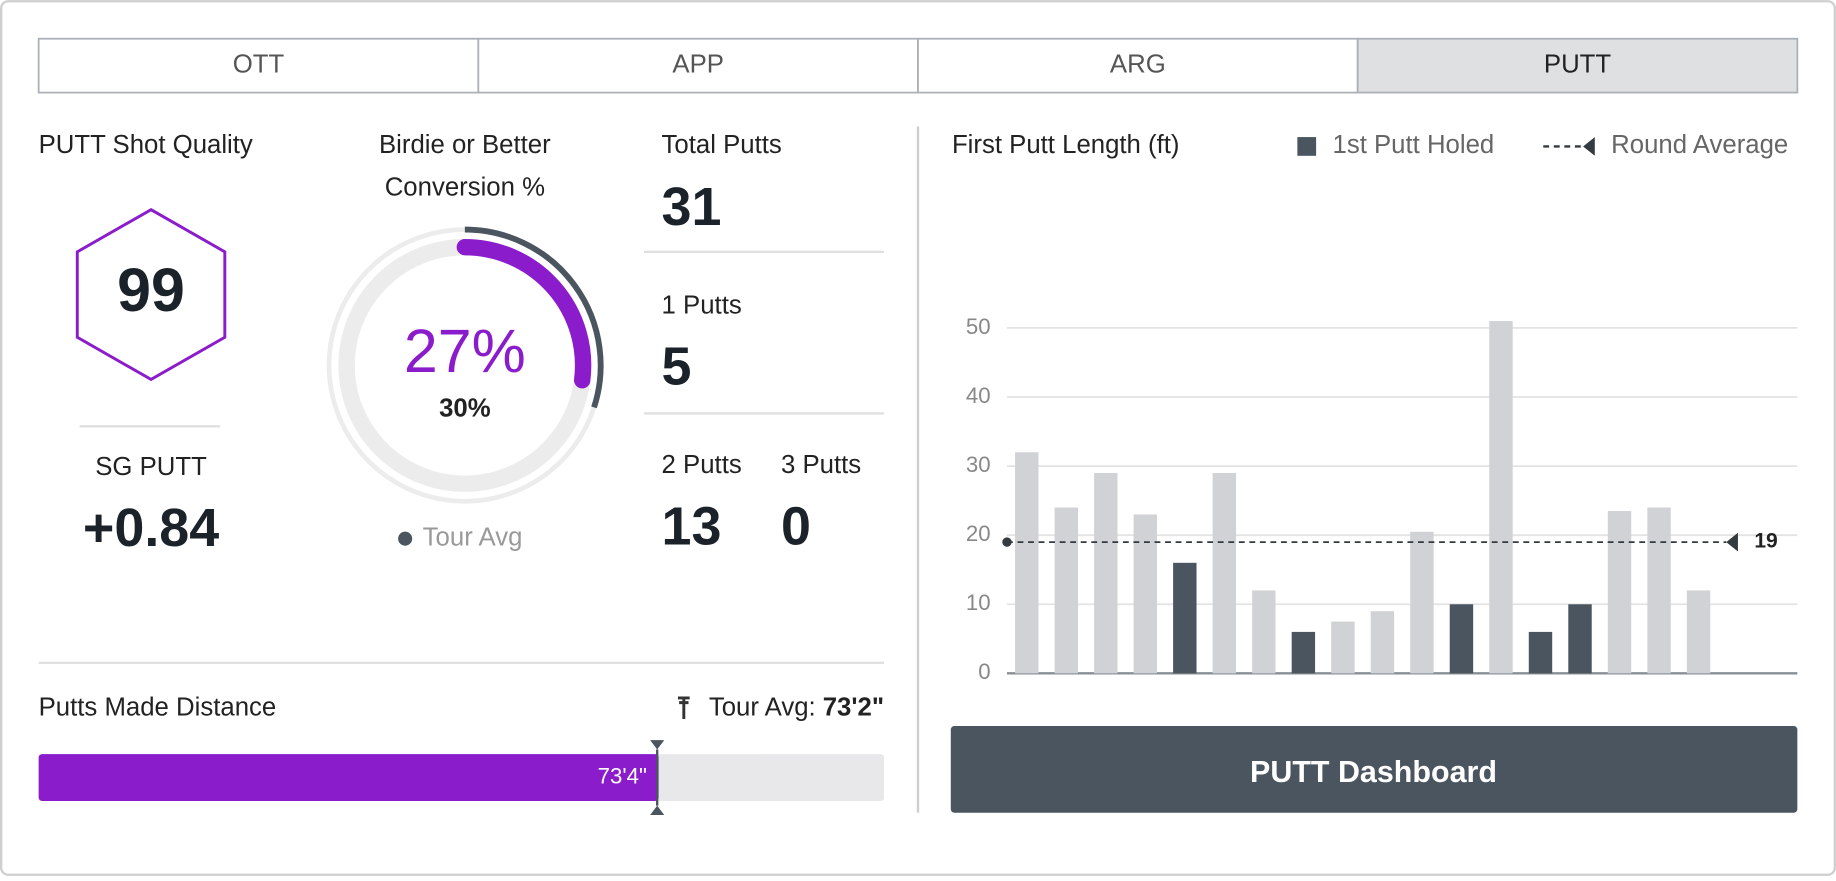 The height and width of the screenshot is (881, 1836). Describe the element at coordinates (978, 464) in the screenshot. I see `y-tick-label: 30` at that location.